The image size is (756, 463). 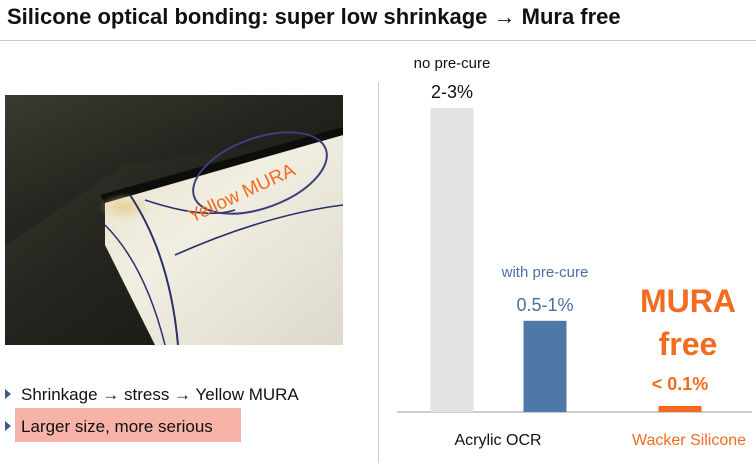 I want to click on mura-free-callout: free, so click(x=688, y=344).